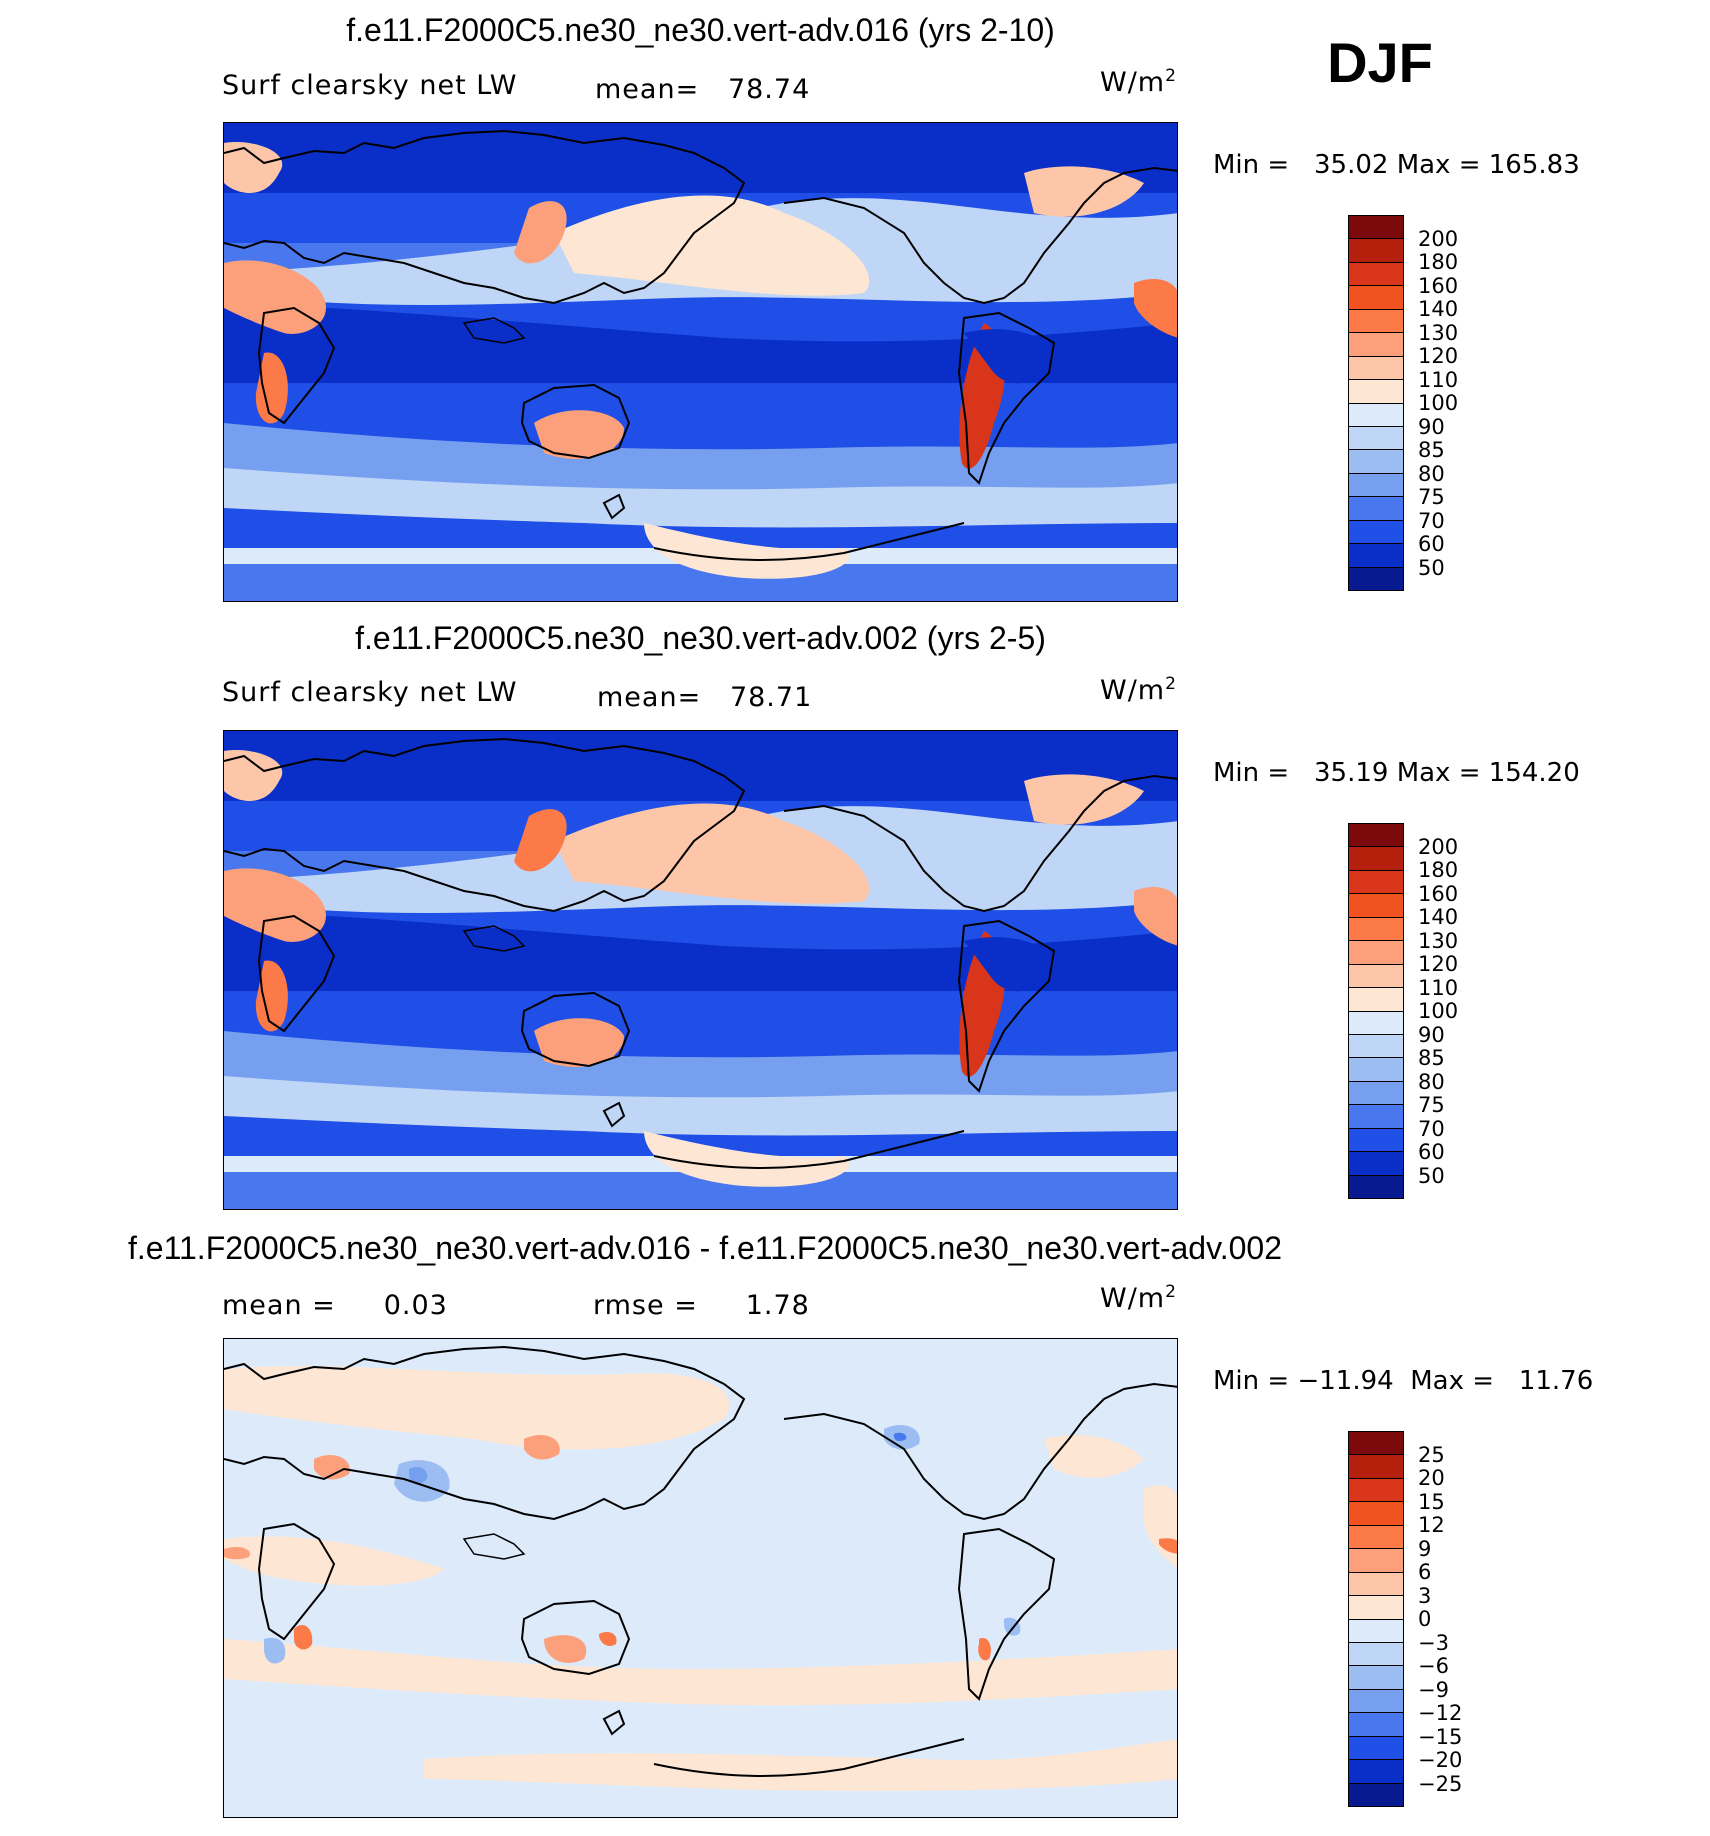 Image resolution: width=1710 pixels, height=1836 pixels. I want to click on colorbar-tick-label: 25, so click(1431, 1454).